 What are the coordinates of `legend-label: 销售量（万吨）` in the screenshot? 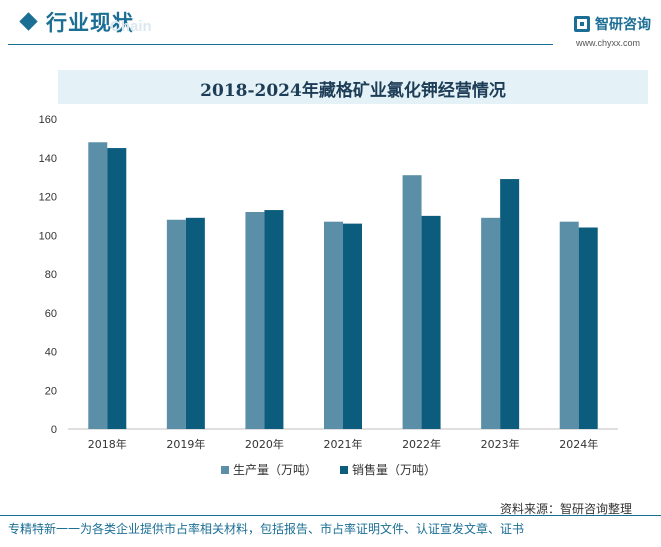 It's located at (394, 469).